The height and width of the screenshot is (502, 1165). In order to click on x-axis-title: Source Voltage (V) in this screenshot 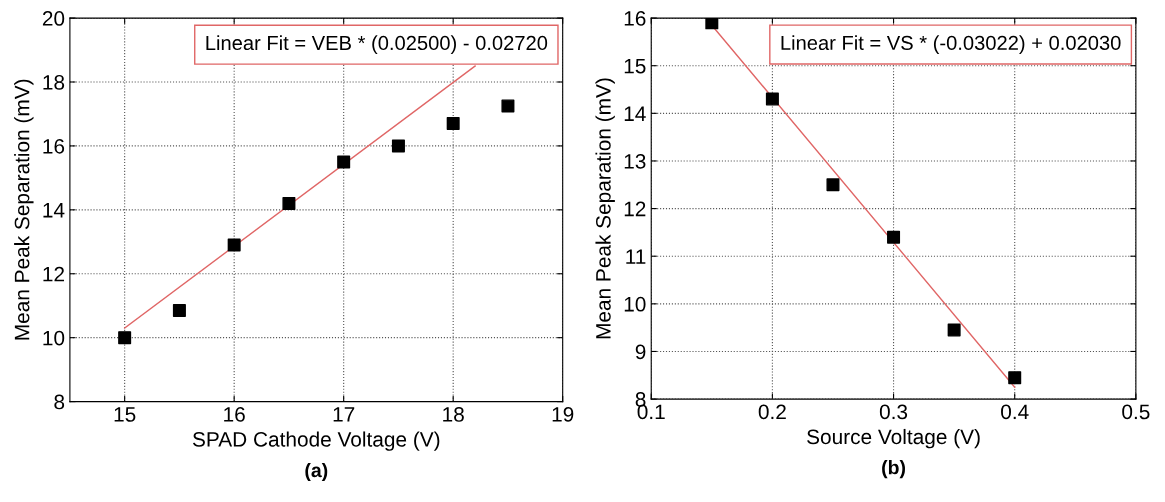, I will do `click(893, 438)`.